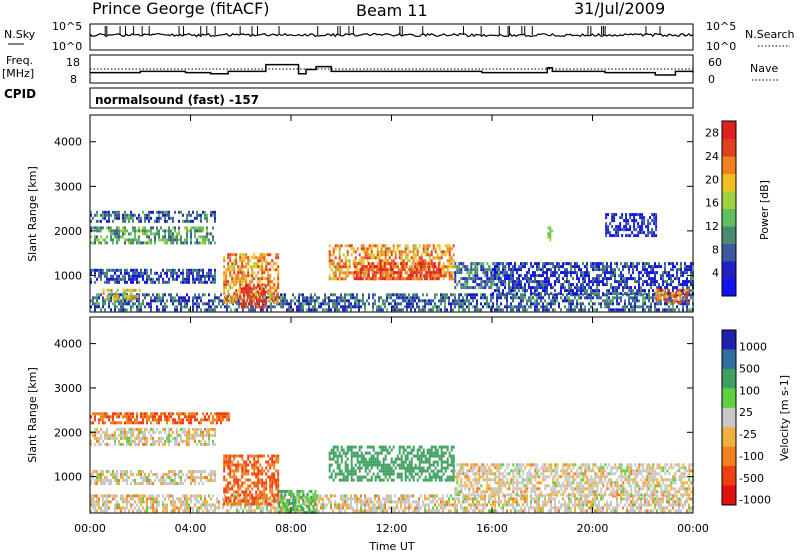 This screenshot has height=558, width=800. I want to click on freq-unit-label: [MHz], so click(18, 73).